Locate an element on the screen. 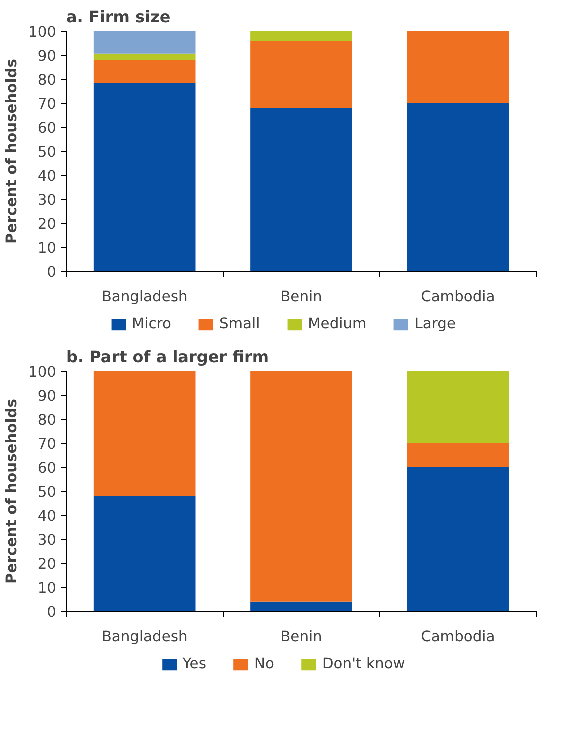 Image resolution: width=574 pixels, height=747 pixels. legend-label: Don't know is located at coordinates (364, 664).